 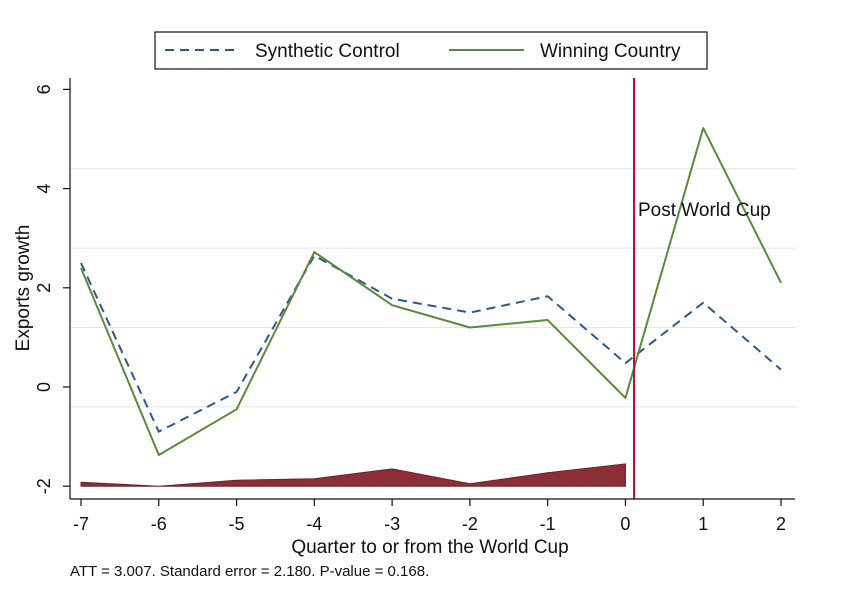 What do you see at coordinates (703, 524) in the screenshot?
I see `x-tick-label: 1` at bounding box center [703, 524].